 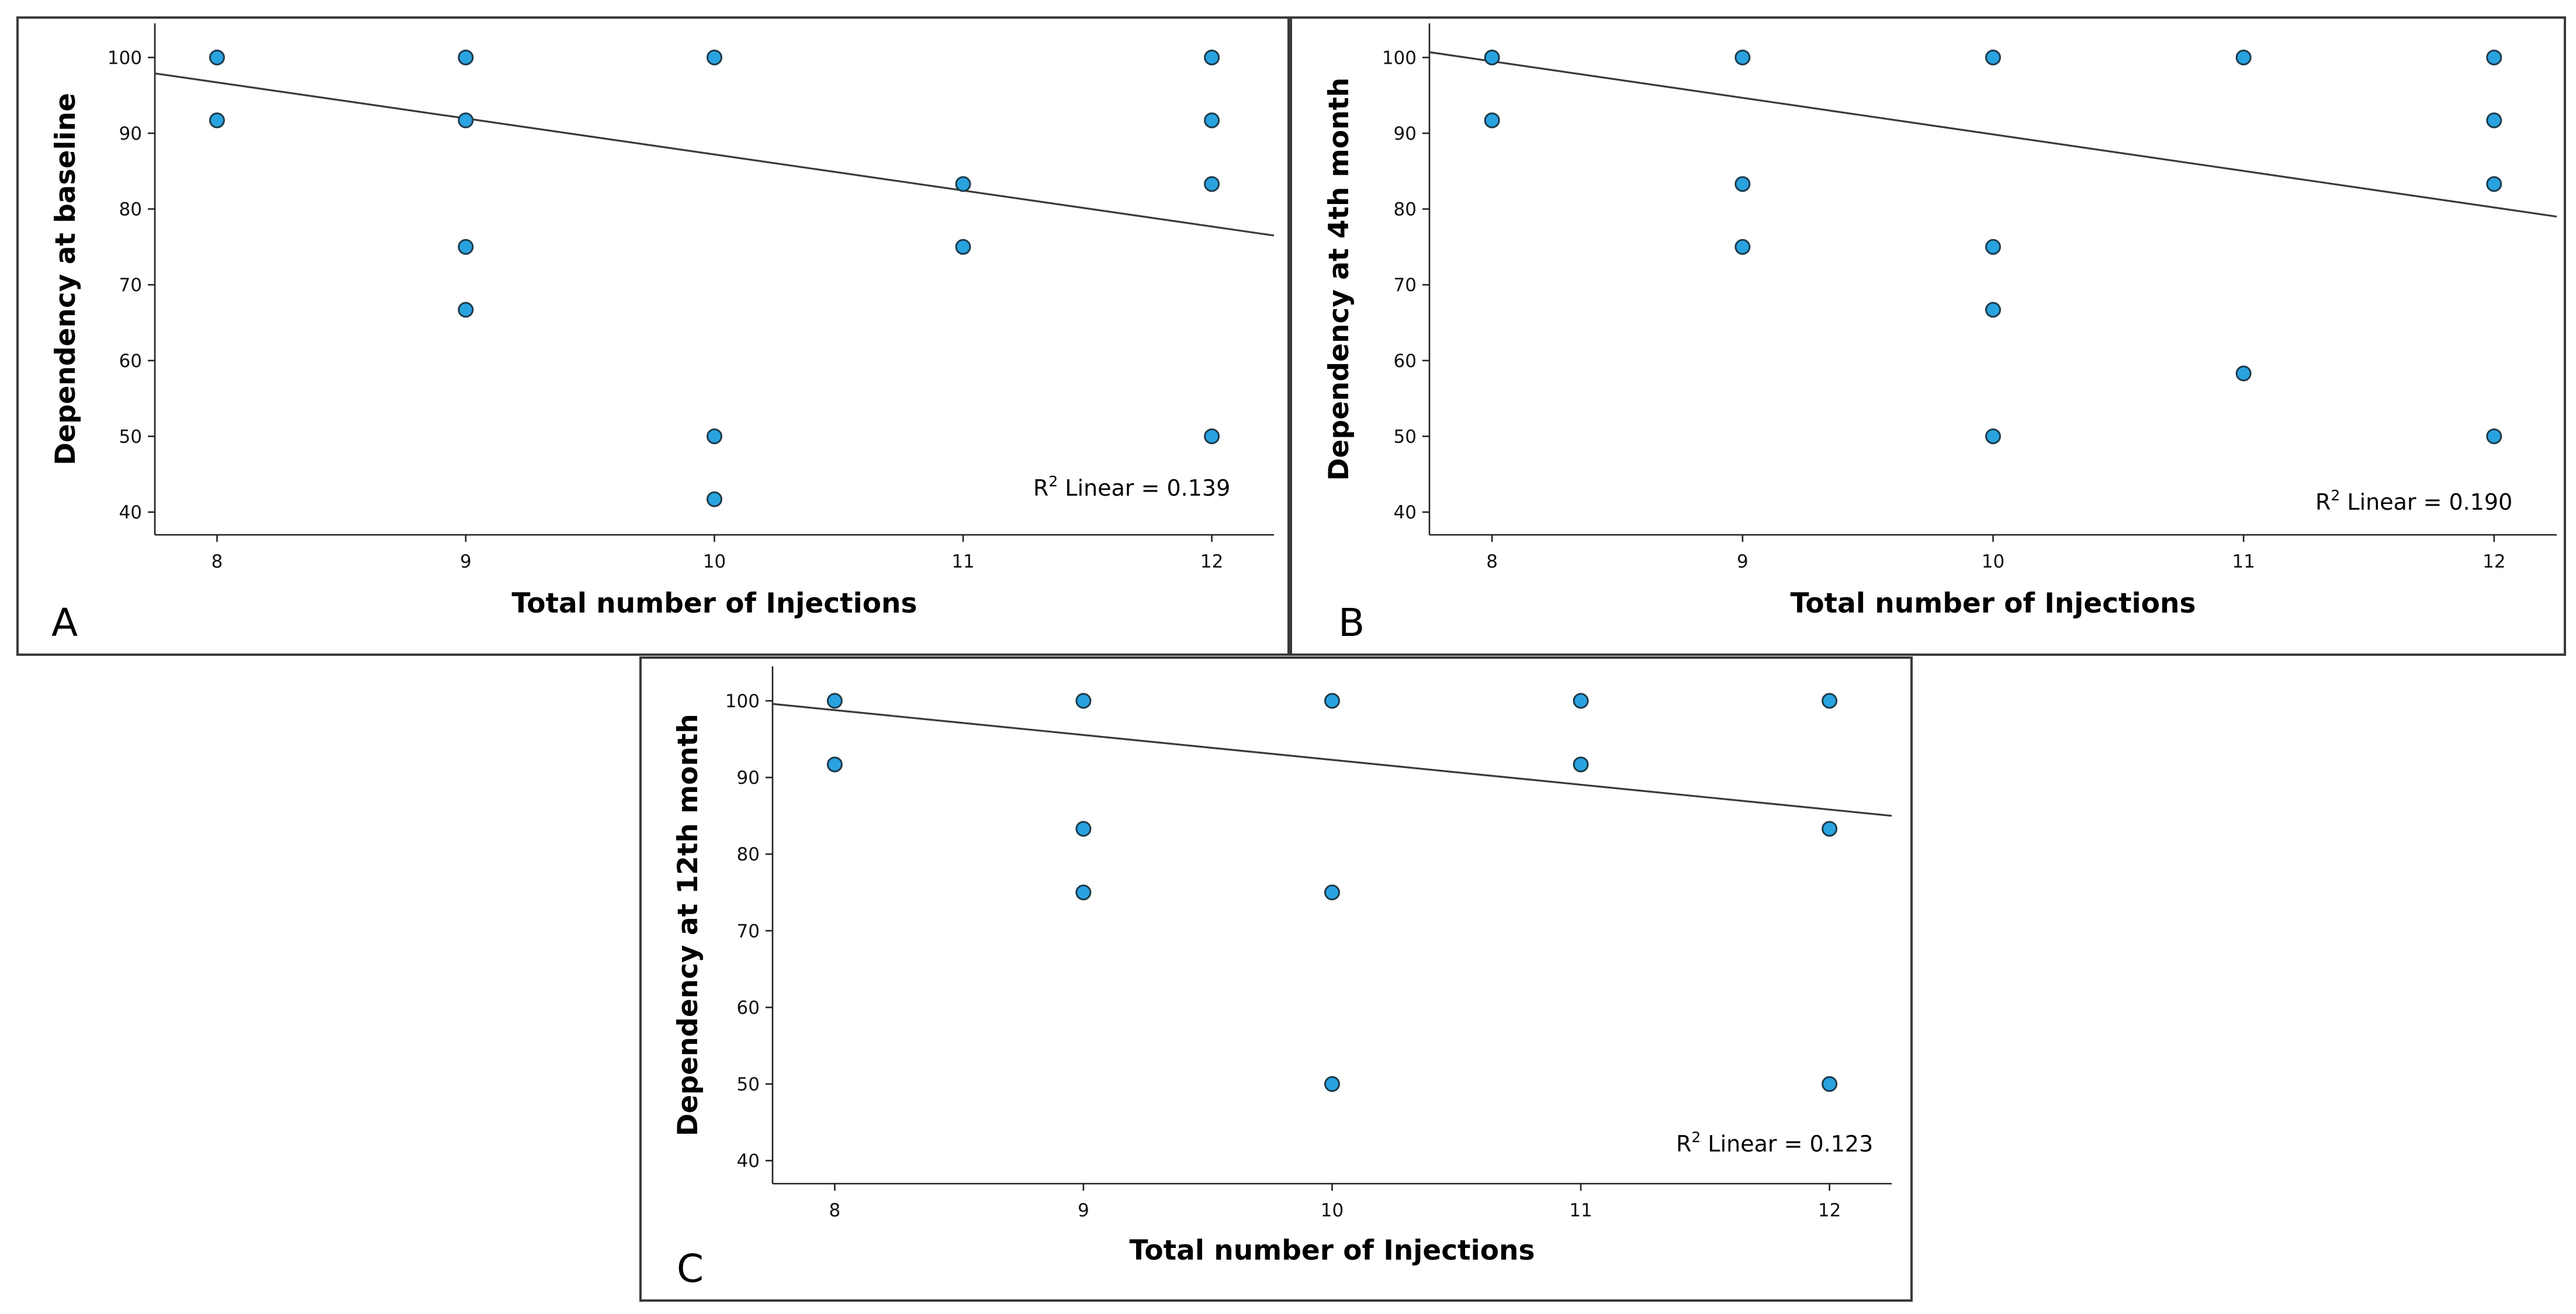 I want to click on y-axis-title: Dependency at 12th month, so click(x=688, y=925).